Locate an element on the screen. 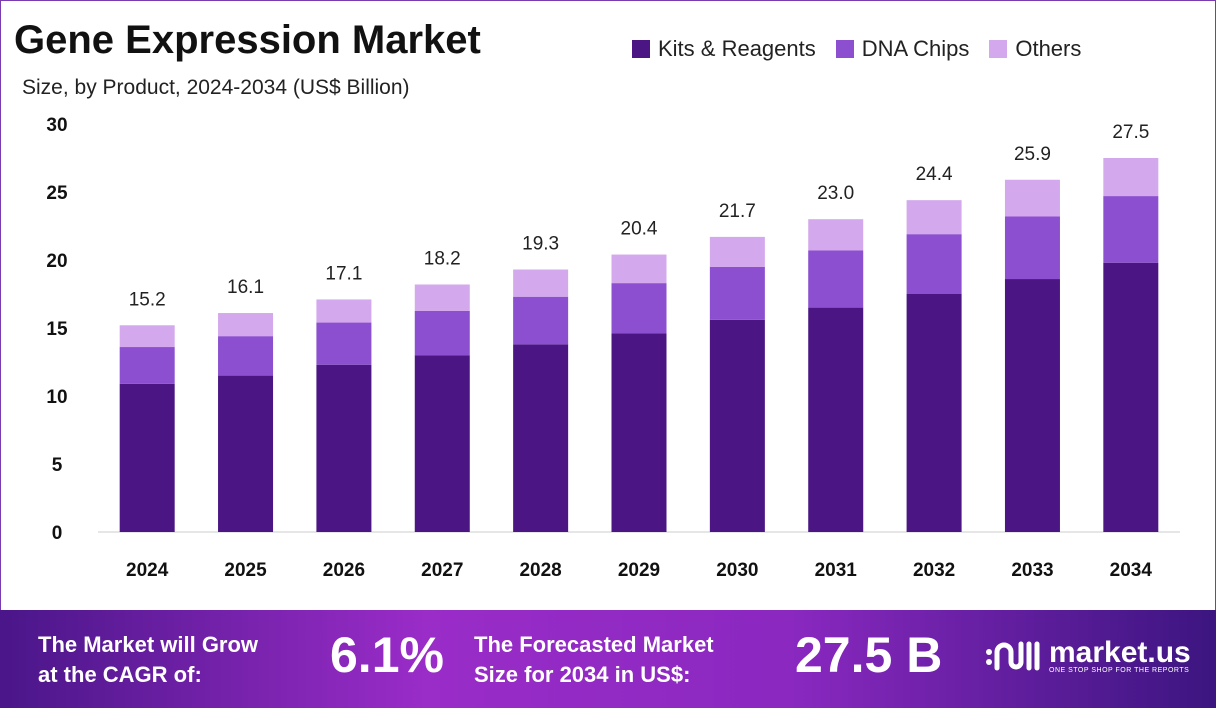  legend-swatch-dna-chips is located at coordinates (844, 49).